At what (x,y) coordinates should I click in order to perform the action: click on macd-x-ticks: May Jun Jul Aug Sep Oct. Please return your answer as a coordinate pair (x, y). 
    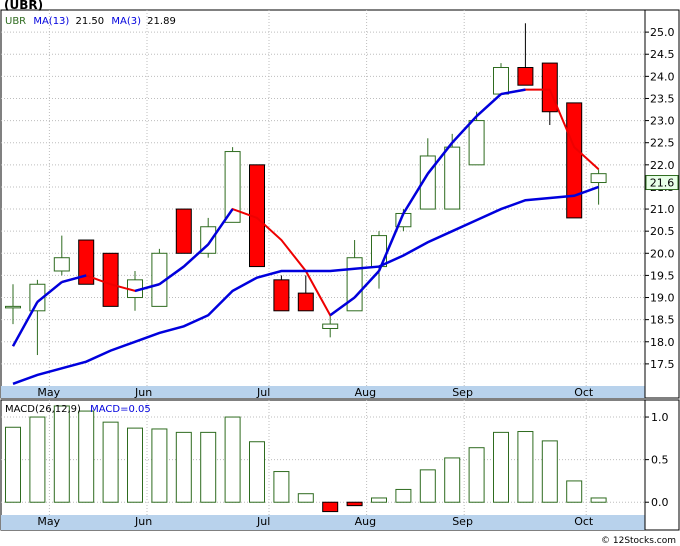
    Looking at the image, I should click on (315, 521).